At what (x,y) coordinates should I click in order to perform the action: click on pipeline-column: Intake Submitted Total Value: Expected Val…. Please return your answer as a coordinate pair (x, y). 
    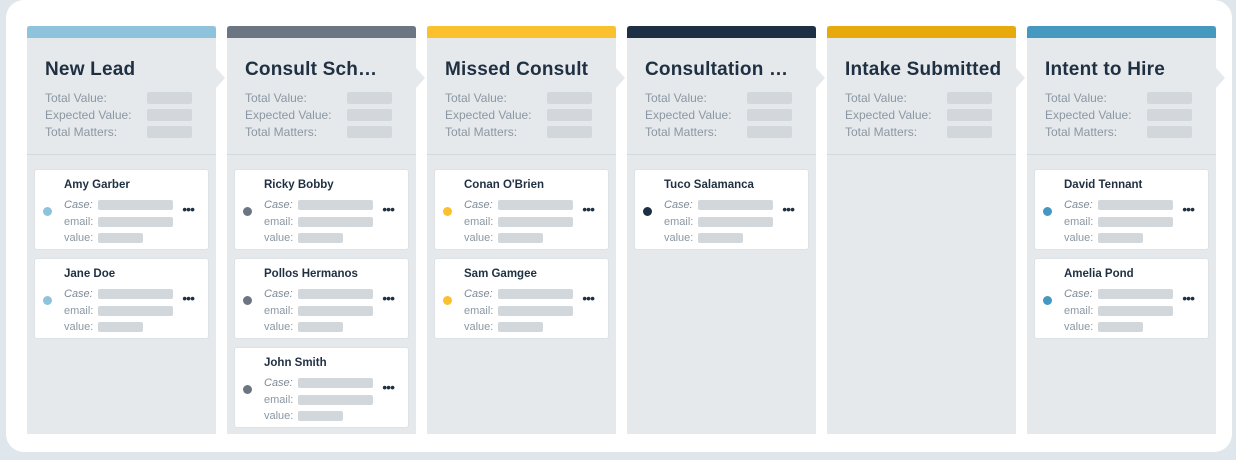
    Looking at the image, I should click on (926, 230).